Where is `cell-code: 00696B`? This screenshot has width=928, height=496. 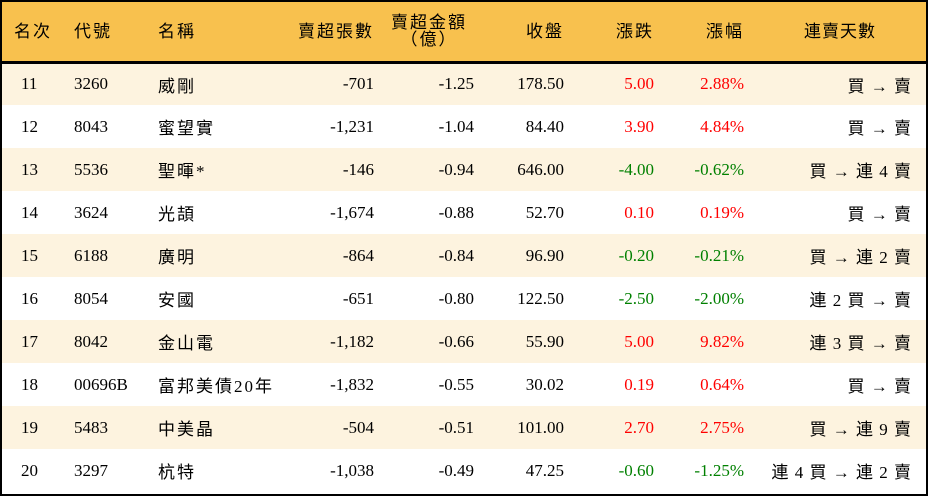
cell-code: 00696B is located at coordinates (101, 384).